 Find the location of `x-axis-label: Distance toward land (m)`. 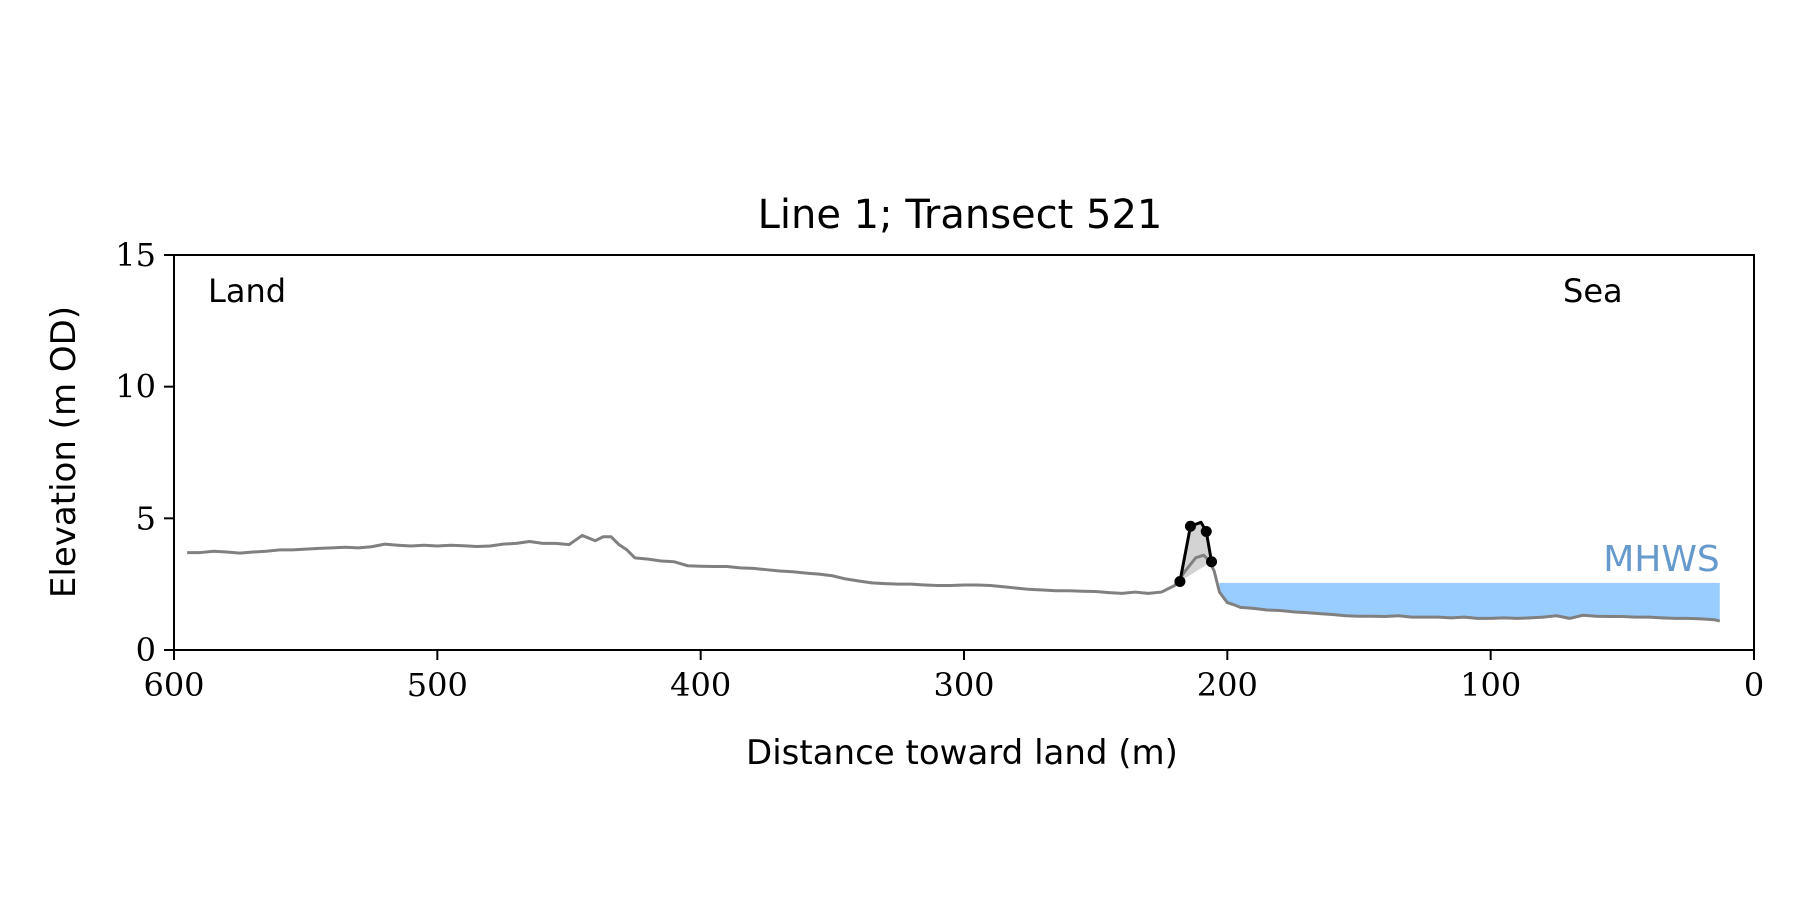

x-axis-label: Distance toward land (m) is located at coordinates (962, 753).